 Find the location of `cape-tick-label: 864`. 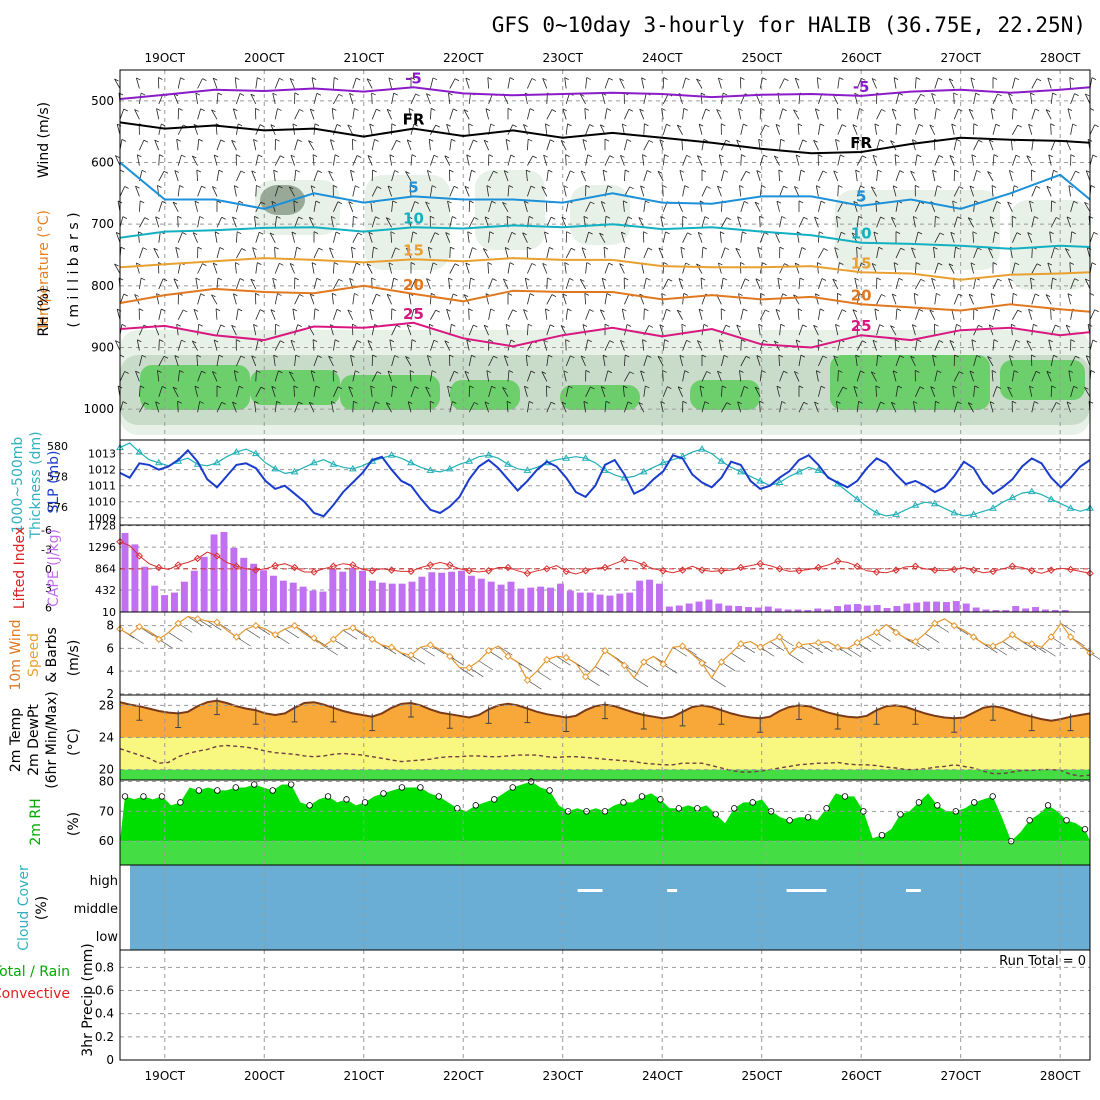

cape-tick-label: 864 is located at coordinates (105, 569).